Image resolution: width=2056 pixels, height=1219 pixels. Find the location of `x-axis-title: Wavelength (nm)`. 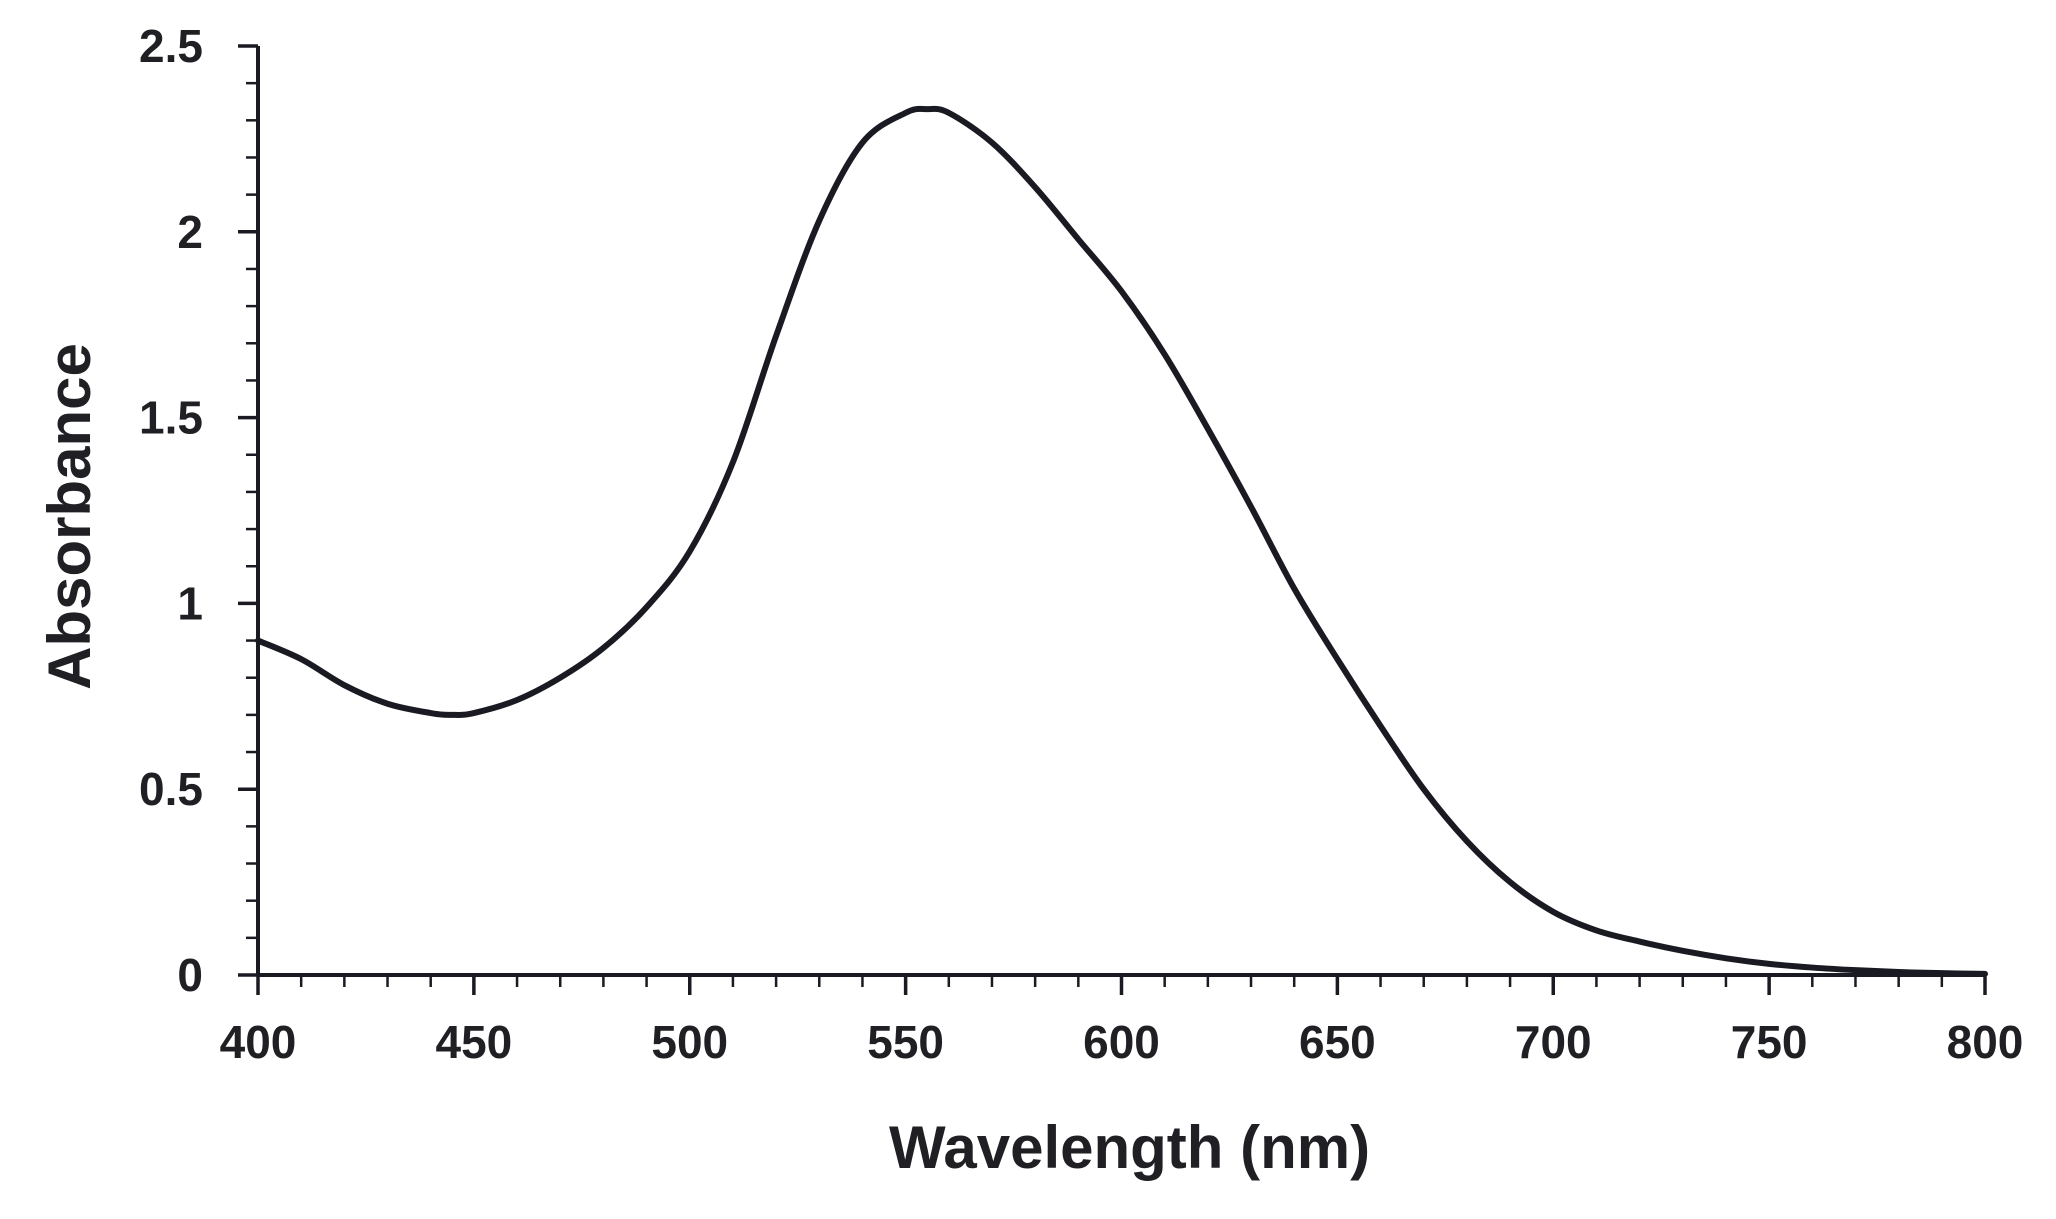

x-axis-title: Wavelength (nm) is located at coordinates (1129, 1147).